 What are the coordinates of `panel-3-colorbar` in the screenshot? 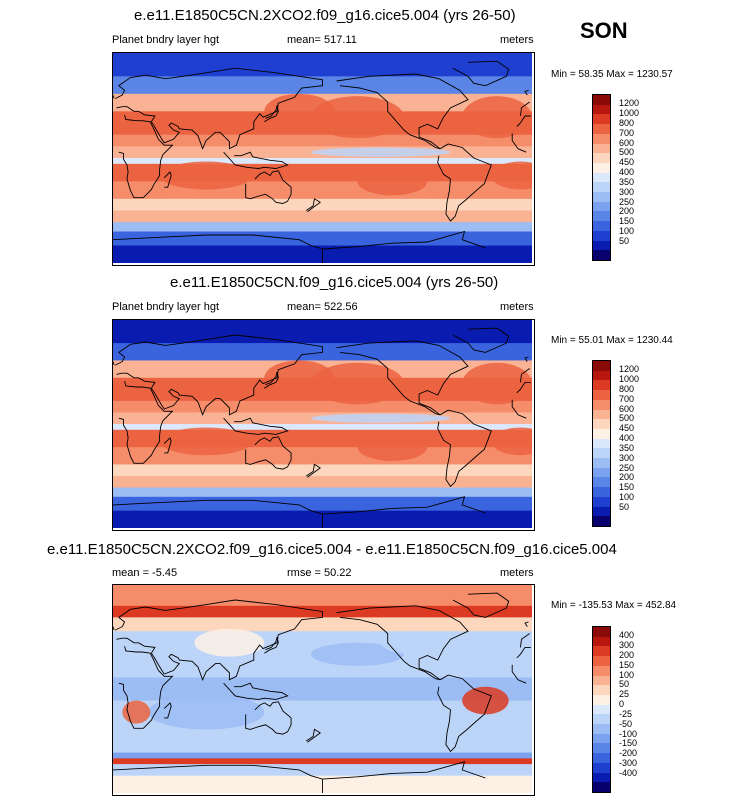 It's located at (601, 709).